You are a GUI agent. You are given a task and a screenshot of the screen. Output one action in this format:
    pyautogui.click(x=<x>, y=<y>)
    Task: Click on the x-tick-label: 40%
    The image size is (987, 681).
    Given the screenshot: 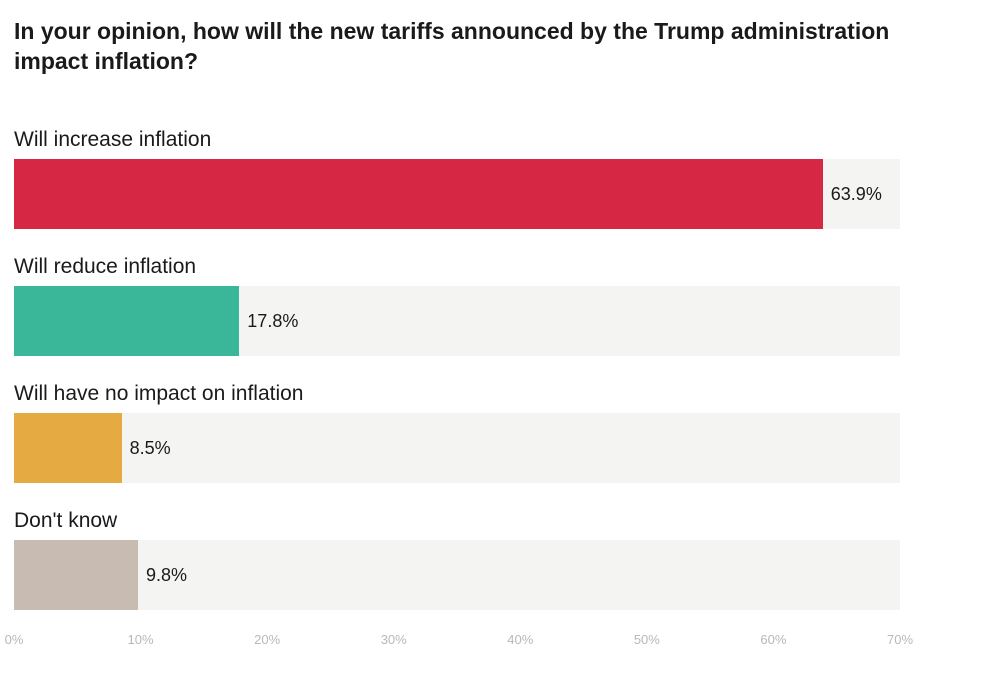 What is the action you would take?
    pyautogui.click(x=520, y=639)
    